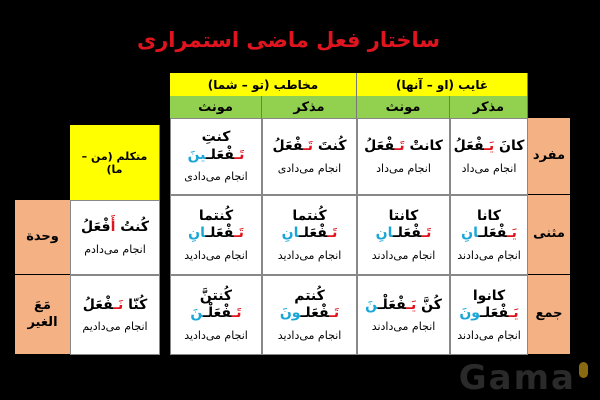 The height and width of the screenshot is (400, 600). I want to click on verb-form: كانتْ تَـفْعَلُ, so click(403, 147).